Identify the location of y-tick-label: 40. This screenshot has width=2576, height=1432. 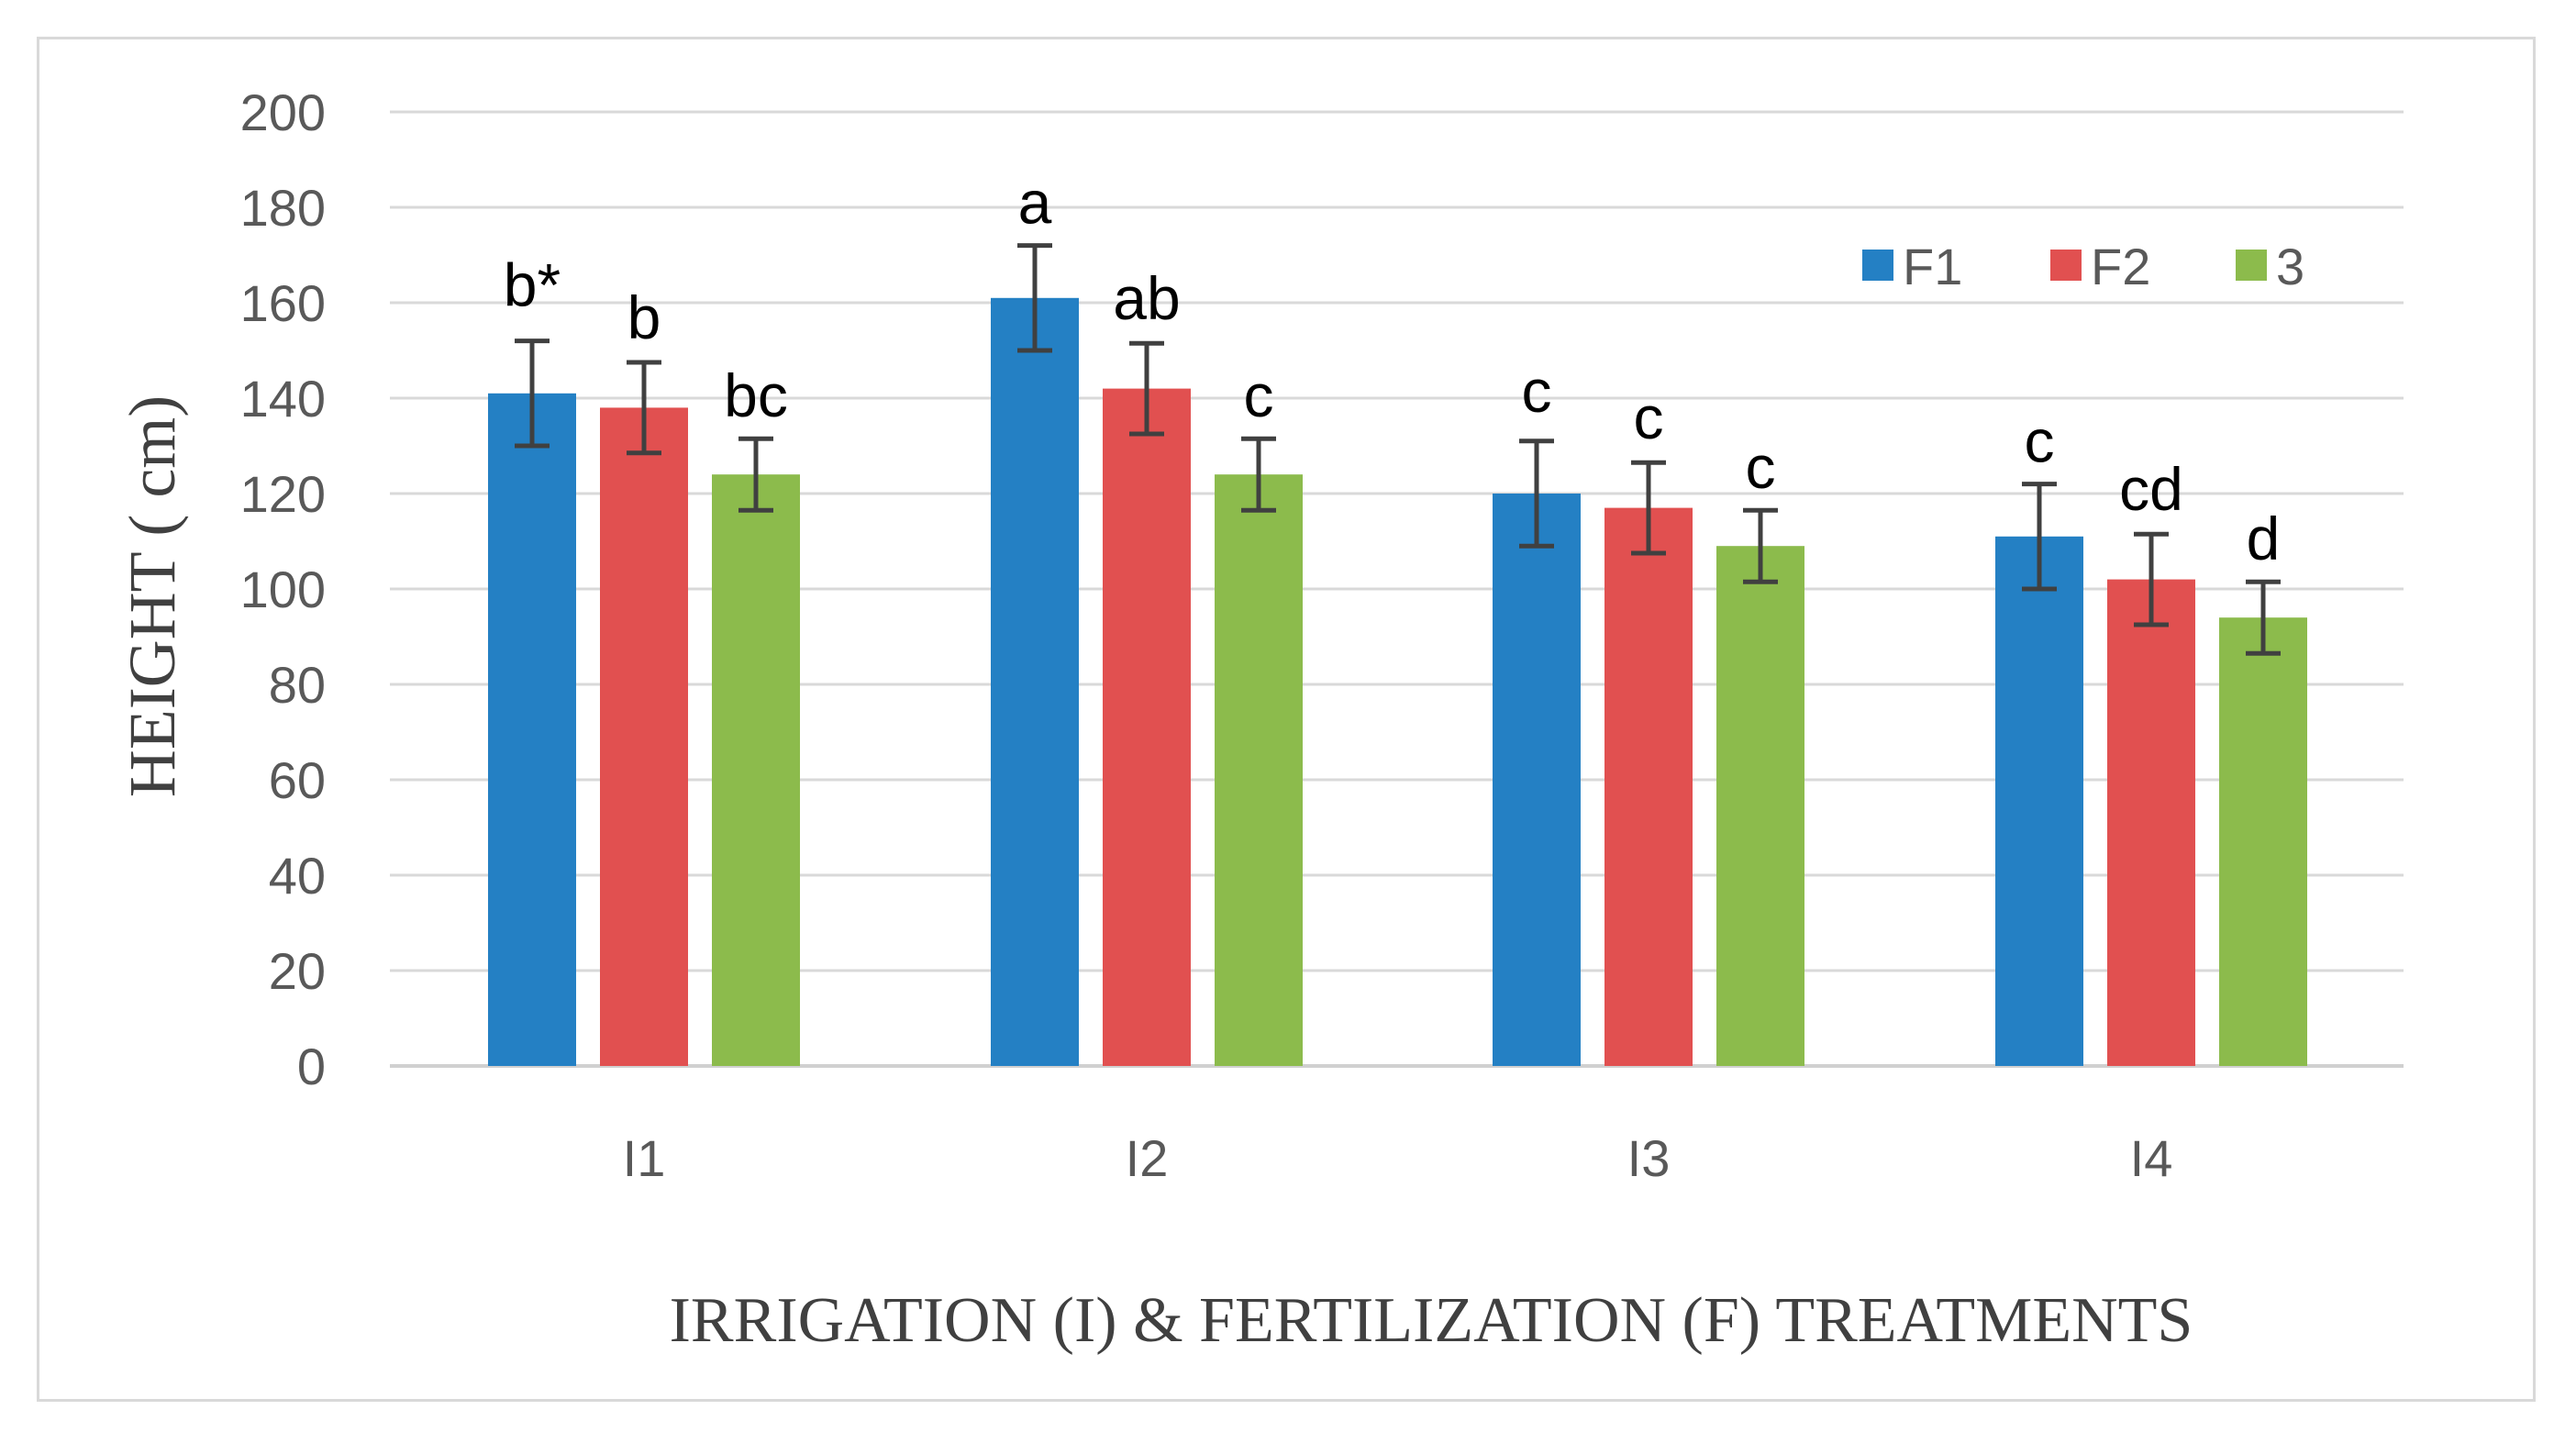
(297, 876).